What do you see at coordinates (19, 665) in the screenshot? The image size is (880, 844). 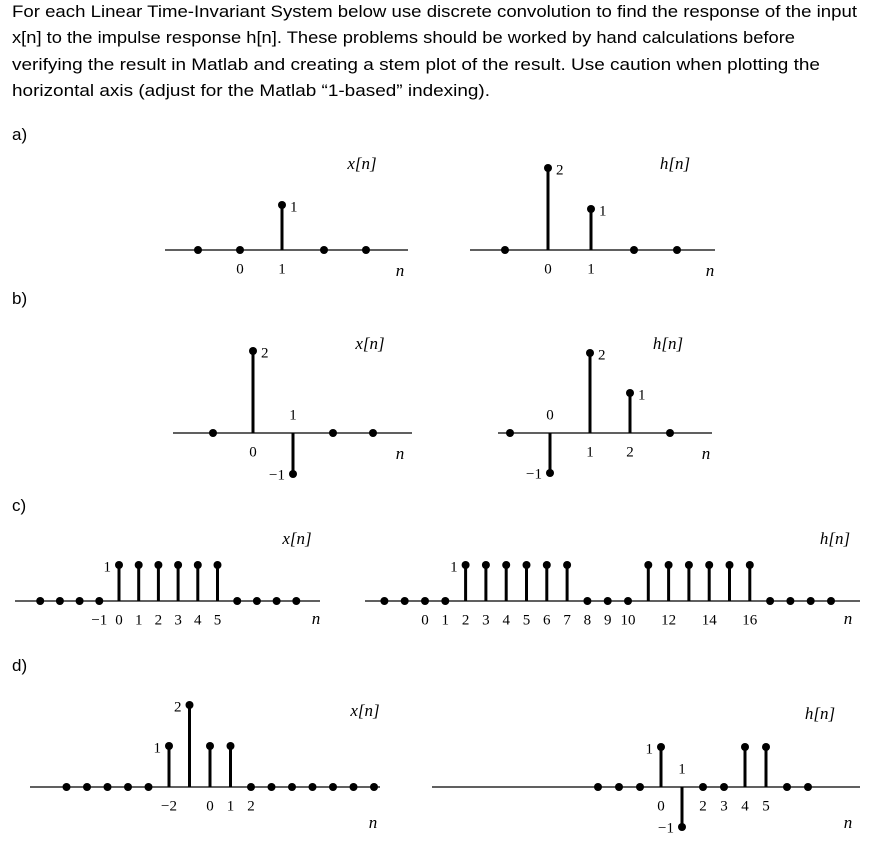 I see `problem-label: d)` at bounding box center [19, 665].